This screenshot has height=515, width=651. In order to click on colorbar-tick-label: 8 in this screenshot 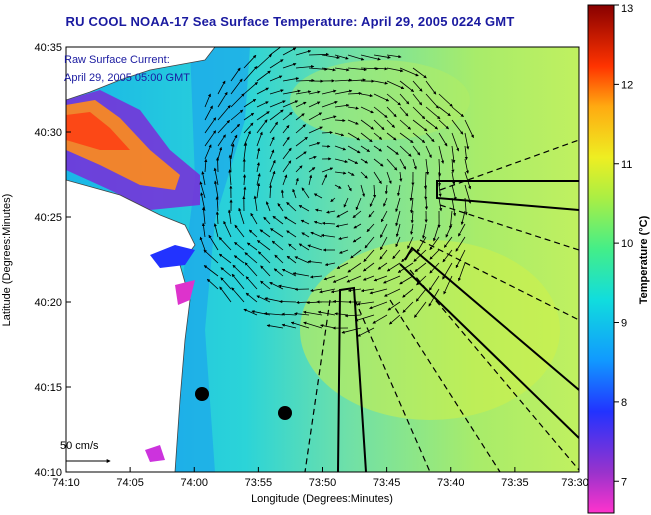, I will do `click(624, 403)`.